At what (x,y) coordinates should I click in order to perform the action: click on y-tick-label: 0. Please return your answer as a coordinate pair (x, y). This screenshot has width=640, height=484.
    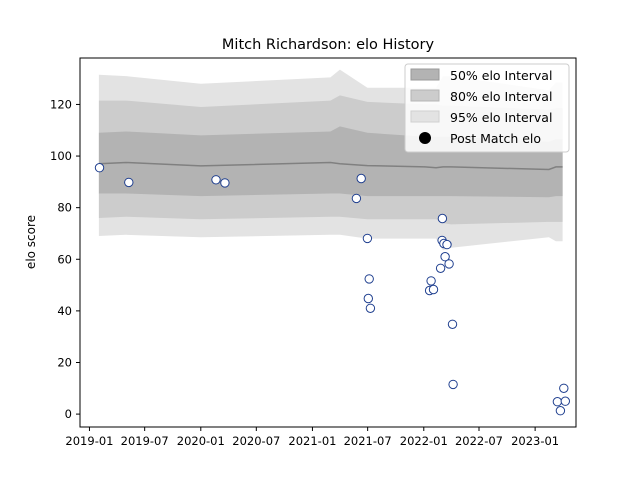
    Looking at the image, I should click on (68, 414).